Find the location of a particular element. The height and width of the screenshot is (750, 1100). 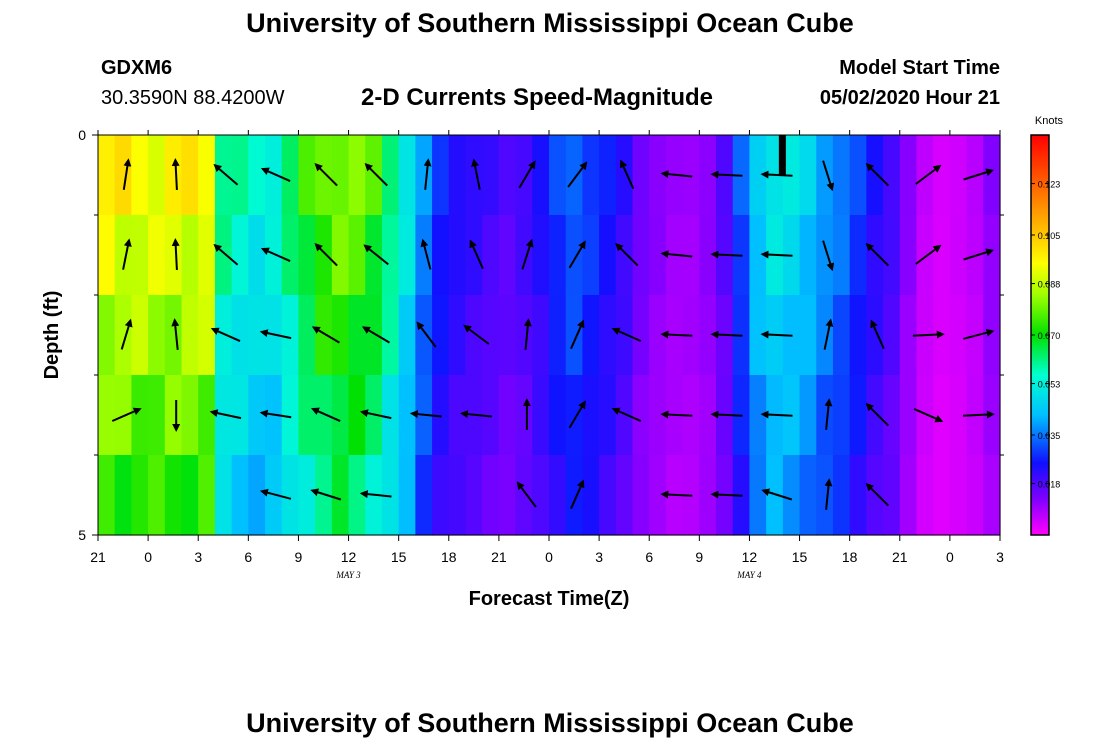

x-tick-label: 3 is located at coordinates (599, 557).